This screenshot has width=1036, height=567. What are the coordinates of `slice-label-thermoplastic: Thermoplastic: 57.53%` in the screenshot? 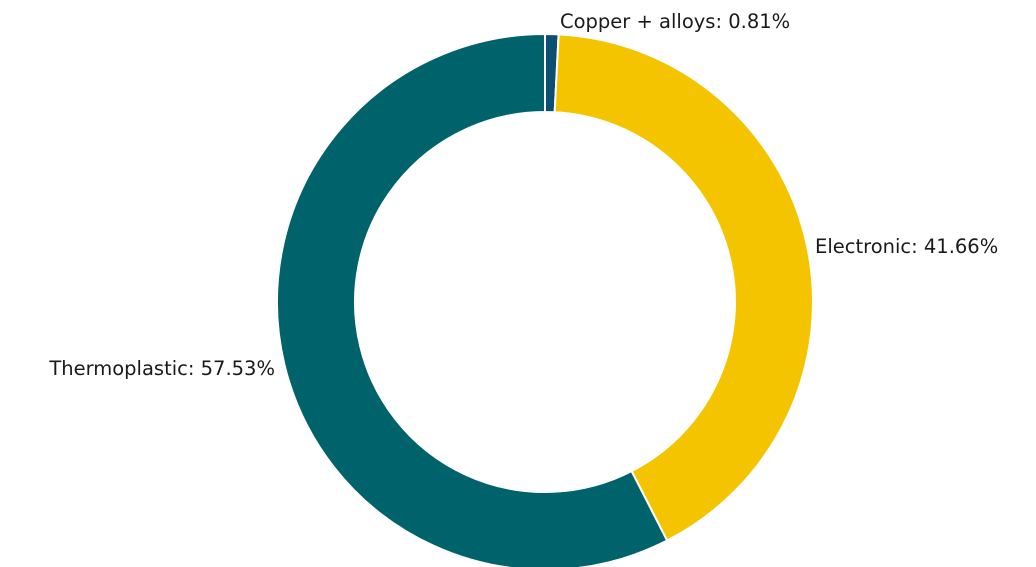 It's located at (161, 368).